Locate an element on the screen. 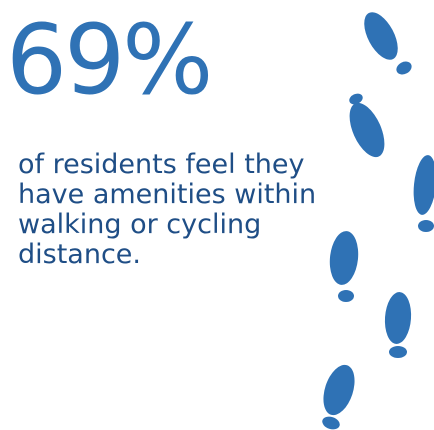 The image size is (434, 430). caption-line-2: have amenities within is located at coordinates (167, 194).